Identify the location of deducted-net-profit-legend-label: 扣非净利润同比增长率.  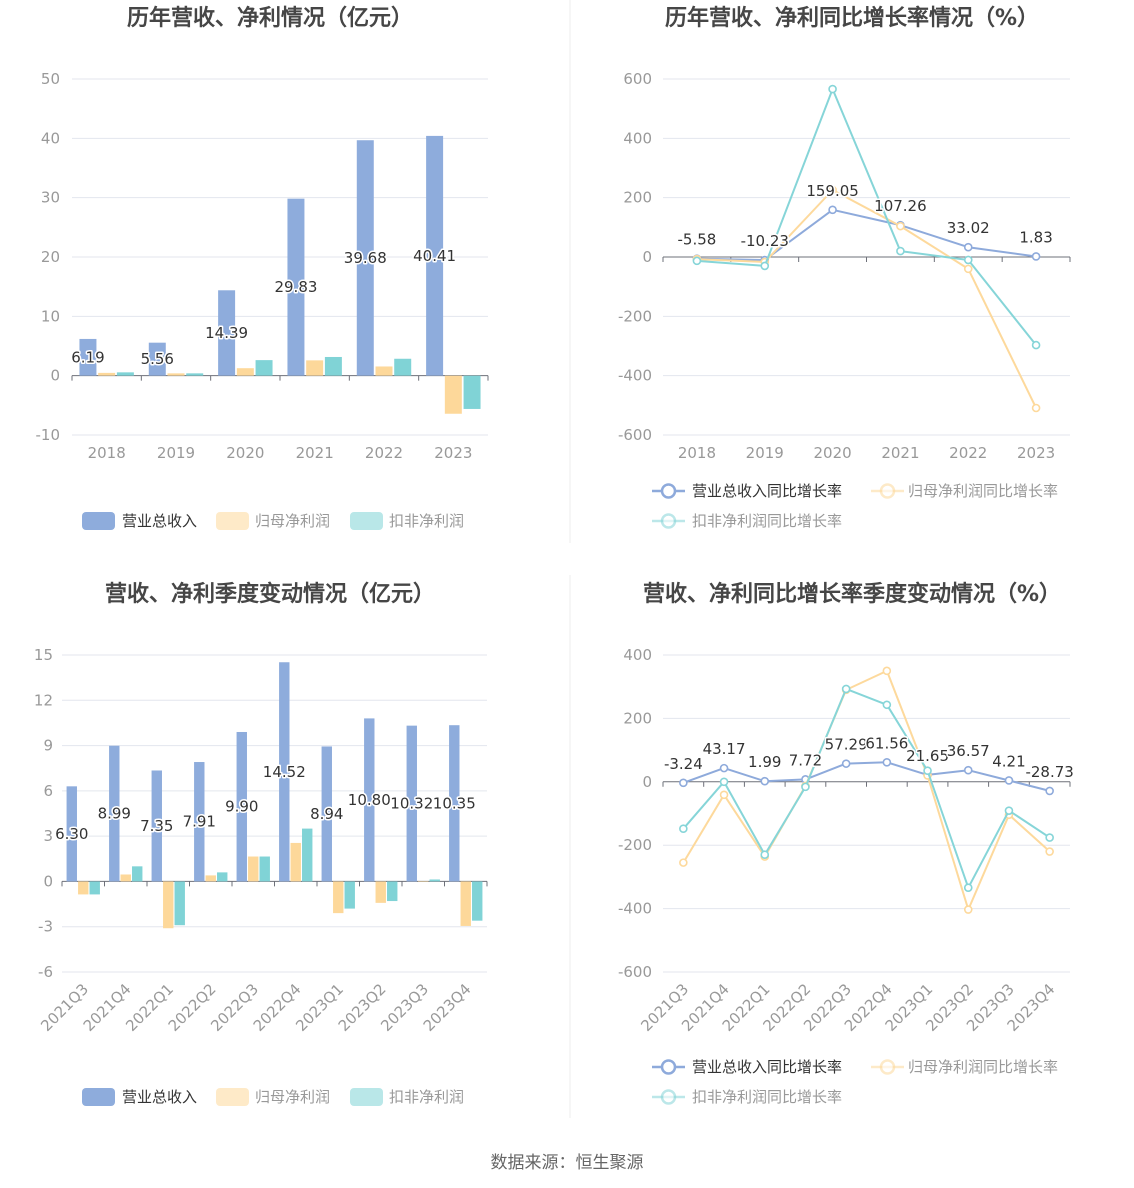
(767, 1097).